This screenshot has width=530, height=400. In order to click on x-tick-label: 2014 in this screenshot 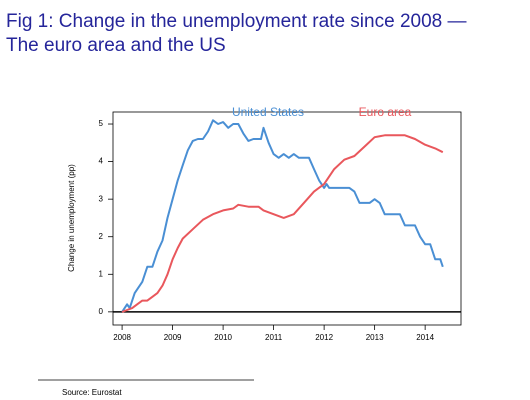, I will do `click(425, 337)`.